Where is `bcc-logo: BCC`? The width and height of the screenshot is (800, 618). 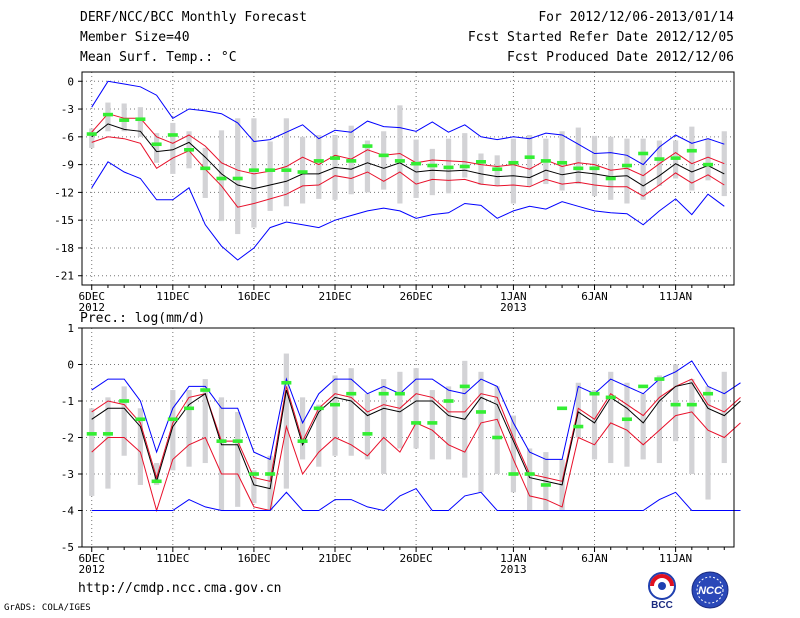
bcc-logo: BCC is located at coordinates (662, 591).